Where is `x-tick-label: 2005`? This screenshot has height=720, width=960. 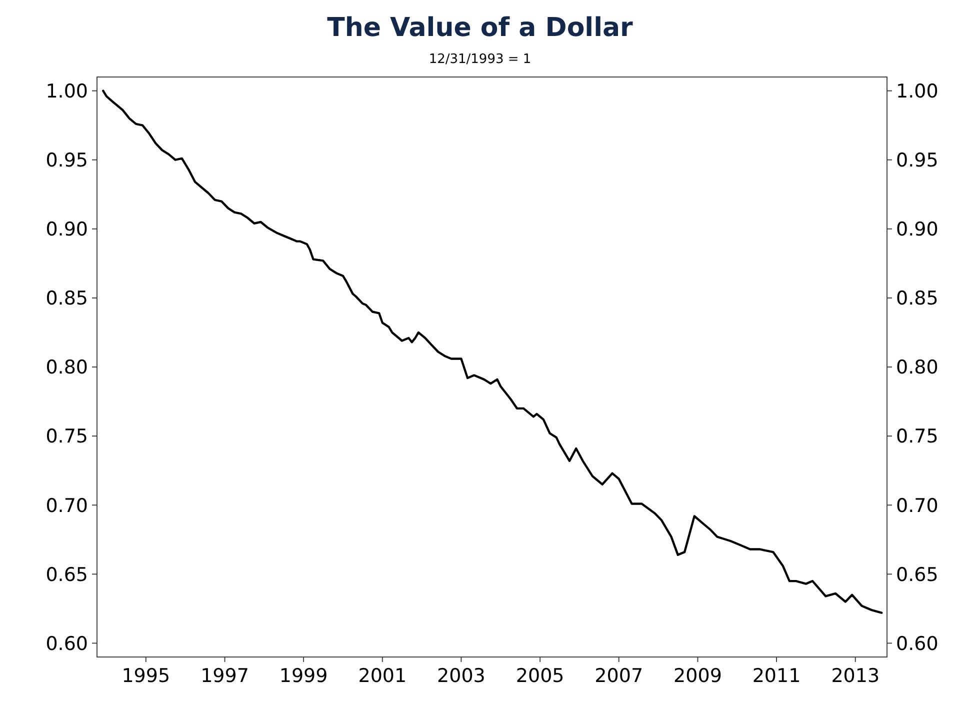
x-tick-label: 2005 is located at coordinates (540, 676).